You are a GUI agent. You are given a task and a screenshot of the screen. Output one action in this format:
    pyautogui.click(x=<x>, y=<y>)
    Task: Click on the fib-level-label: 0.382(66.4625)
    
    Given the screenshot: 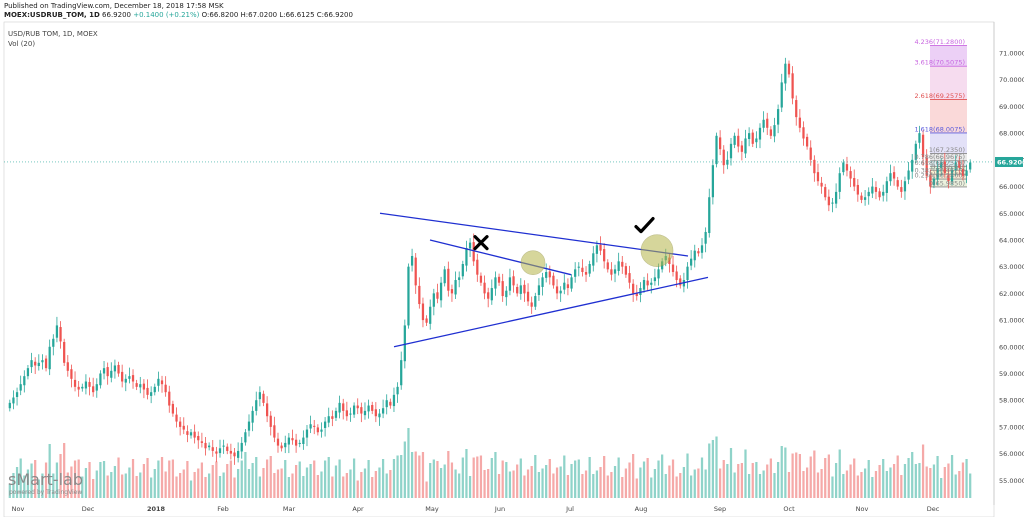 What is the action you would take?
    pyautogui.click(x=939, y=171)
    